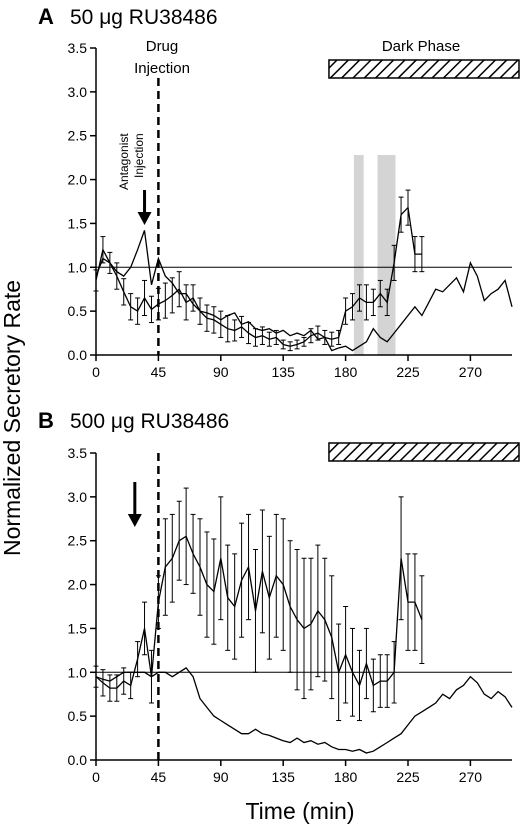 Image resolution: width=520 pixels, height=834 pixels. What do you see at coordinates (46, 420) in the screenshot?
I see `panel-b-letter: B` at bounding box center [46, 420].